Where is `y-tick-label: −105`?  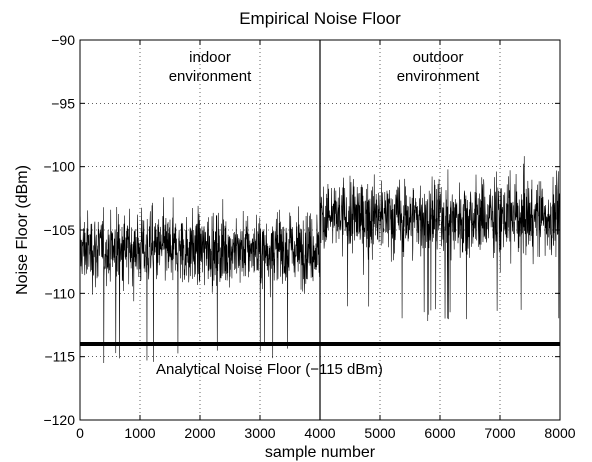
y-tick-label: −105 is located at coordinates (59, 230).